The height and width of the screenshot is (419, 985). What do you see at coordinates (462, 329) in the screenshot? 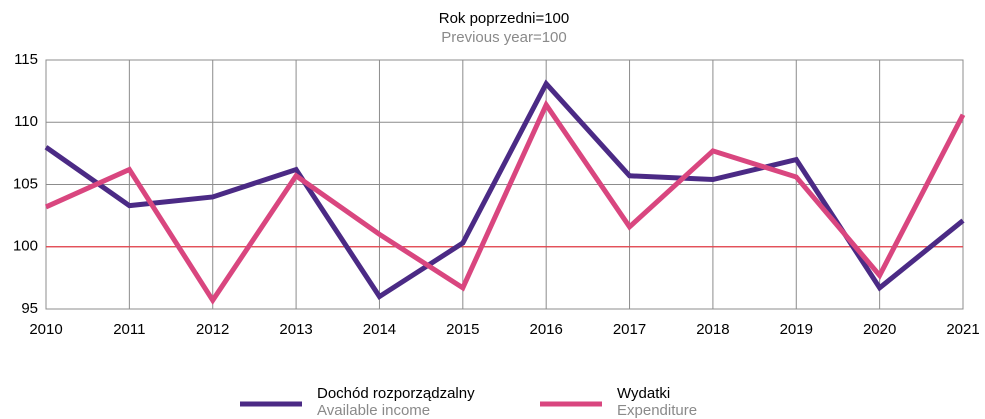
I see `x-tick-label: 2015` at bounding box center [462, 329].